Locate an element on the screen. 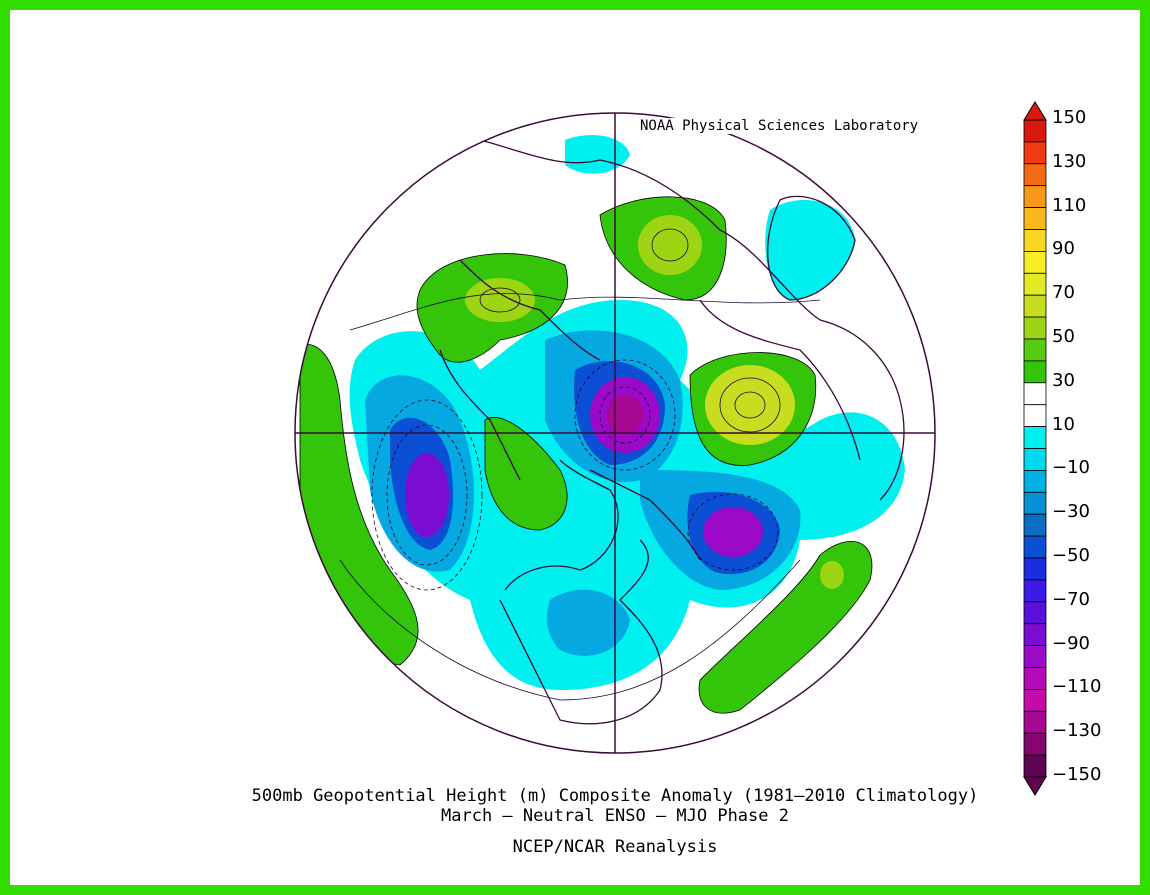 Image resolution: width=1150 pixels, height=895 pixels. colorbar-tick-label: 90 is located at coordinates (1063, 249).